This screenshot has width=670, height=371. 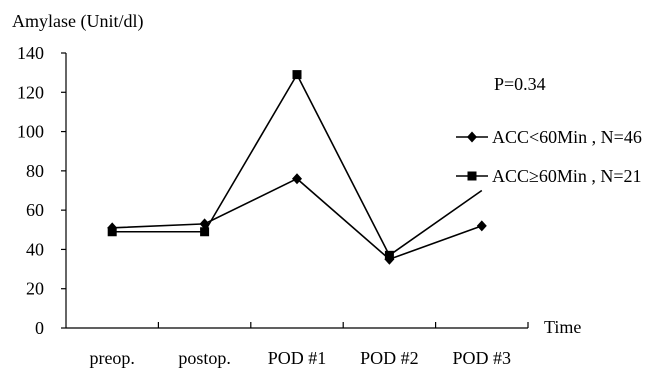 What do you see at coordinates (35, 171) in the screenshot?
I see `y-tick-label: 80` at bounding box center [35, 171].